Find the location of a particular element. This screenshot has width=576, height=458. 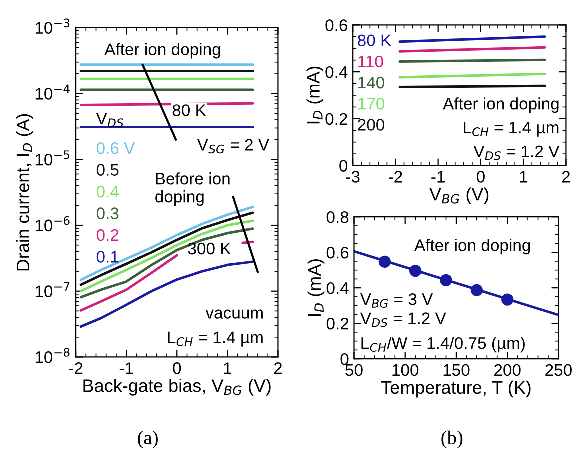

text: 0.6 V is located at coordinates (116, 148).